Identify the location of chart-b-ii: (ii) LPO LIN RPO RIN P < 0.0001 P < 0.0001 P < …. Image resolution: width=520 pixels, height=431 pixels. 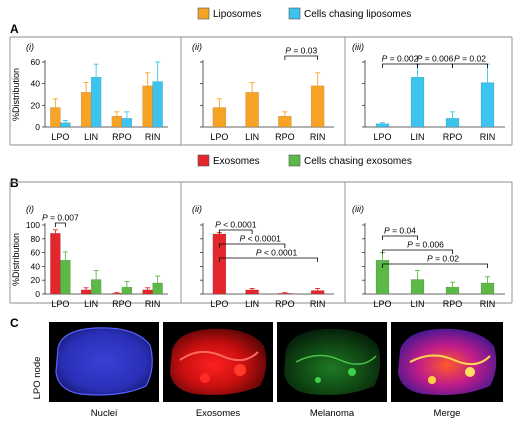
(263, 256).